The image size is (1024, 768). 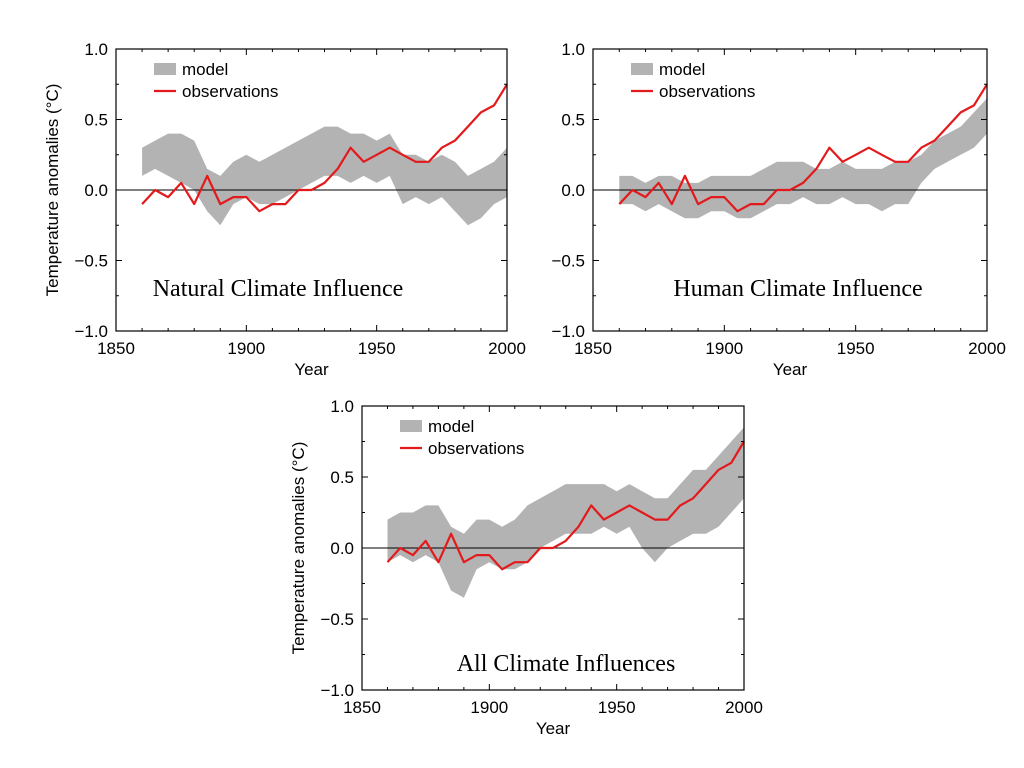 I want to click on panel-title: All Climate Influences, so click(x=566, y=664).